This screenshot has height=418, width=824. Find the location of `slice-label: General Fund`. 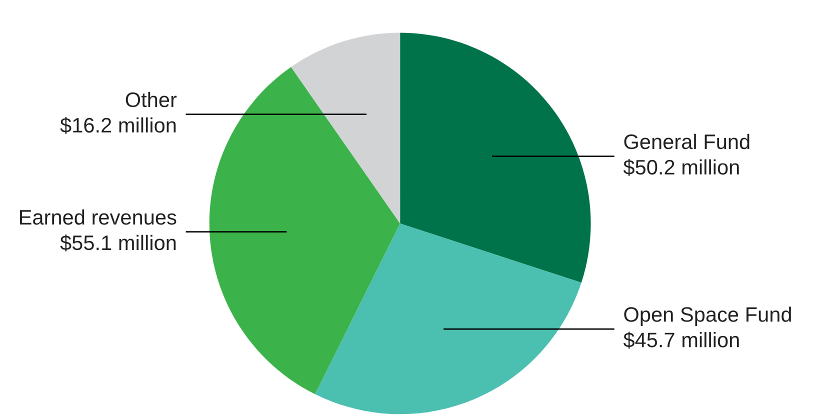

slice-label: General Fund is located at coordinates (687, 142).